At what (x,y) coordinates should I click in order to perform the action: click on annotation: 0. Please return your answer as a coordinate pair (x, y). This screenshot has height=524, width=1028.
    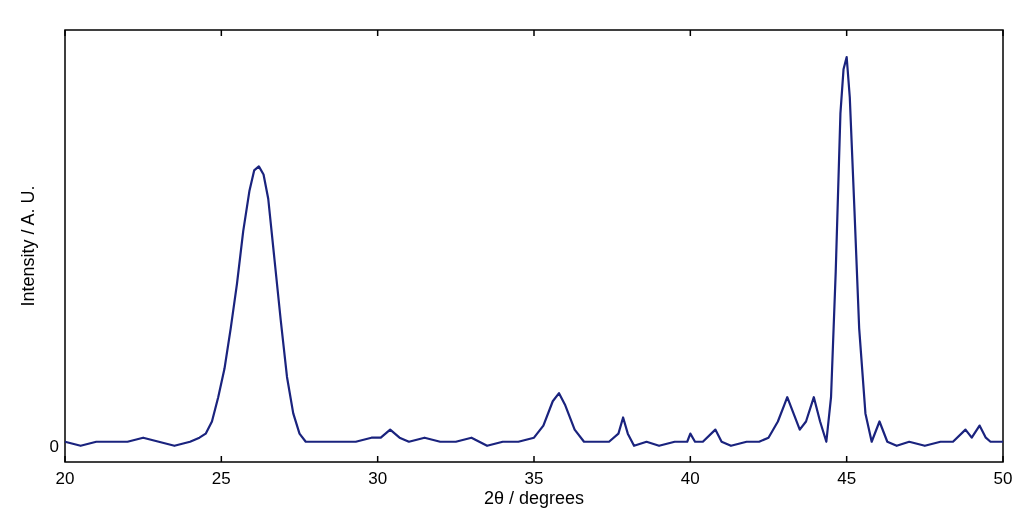
    Looking at the image, I should click on (54, 446).